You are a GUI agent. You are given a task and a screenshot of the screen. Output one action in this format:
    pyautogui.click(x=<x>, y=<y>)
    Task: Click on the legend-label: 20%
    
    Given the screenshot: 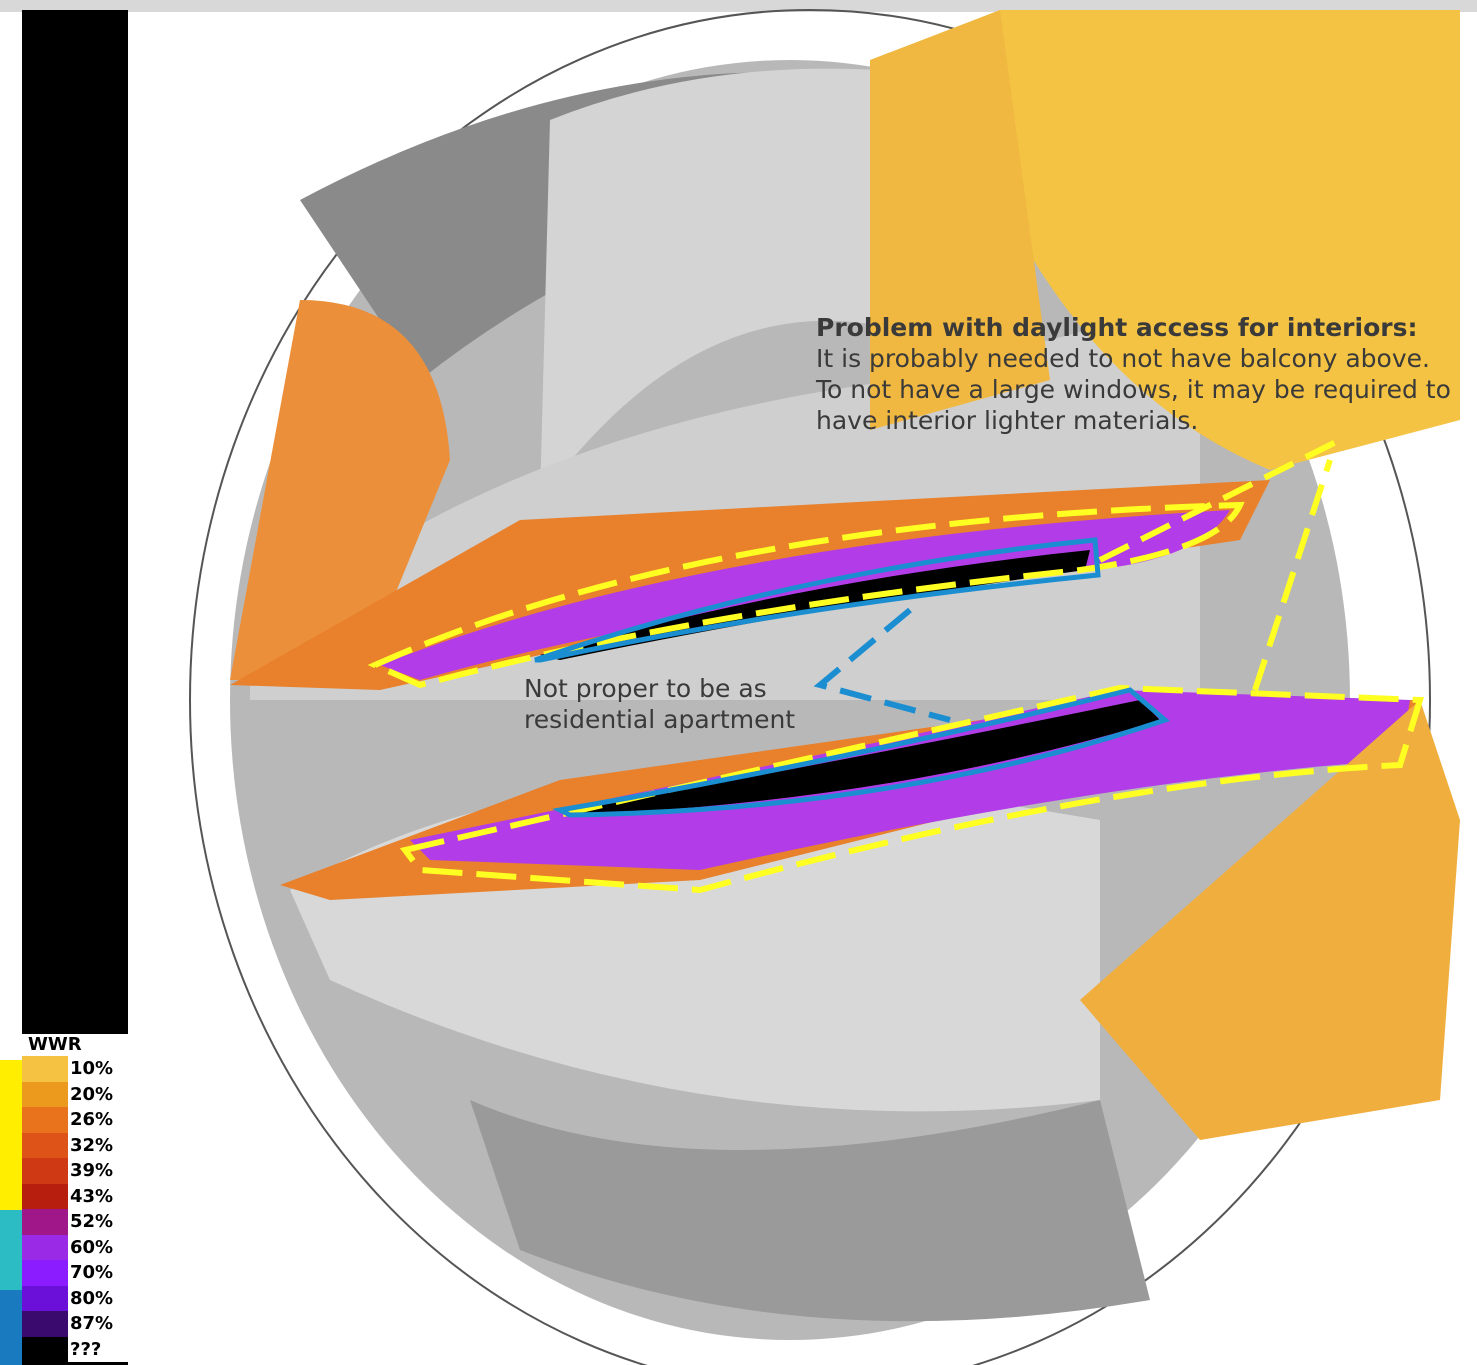 What is the action you would take?
    pyautogui.click(x=92, y=1094)
    